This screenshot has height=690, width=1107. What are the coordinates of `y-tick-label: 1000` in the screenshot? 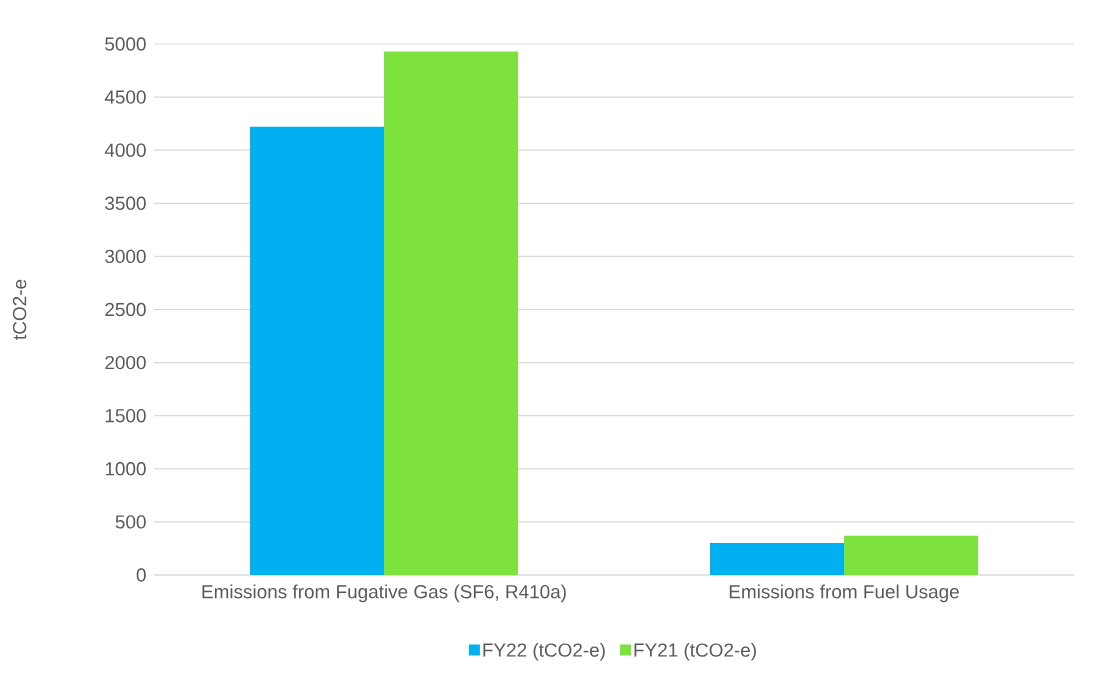 It's located at (125, 469).